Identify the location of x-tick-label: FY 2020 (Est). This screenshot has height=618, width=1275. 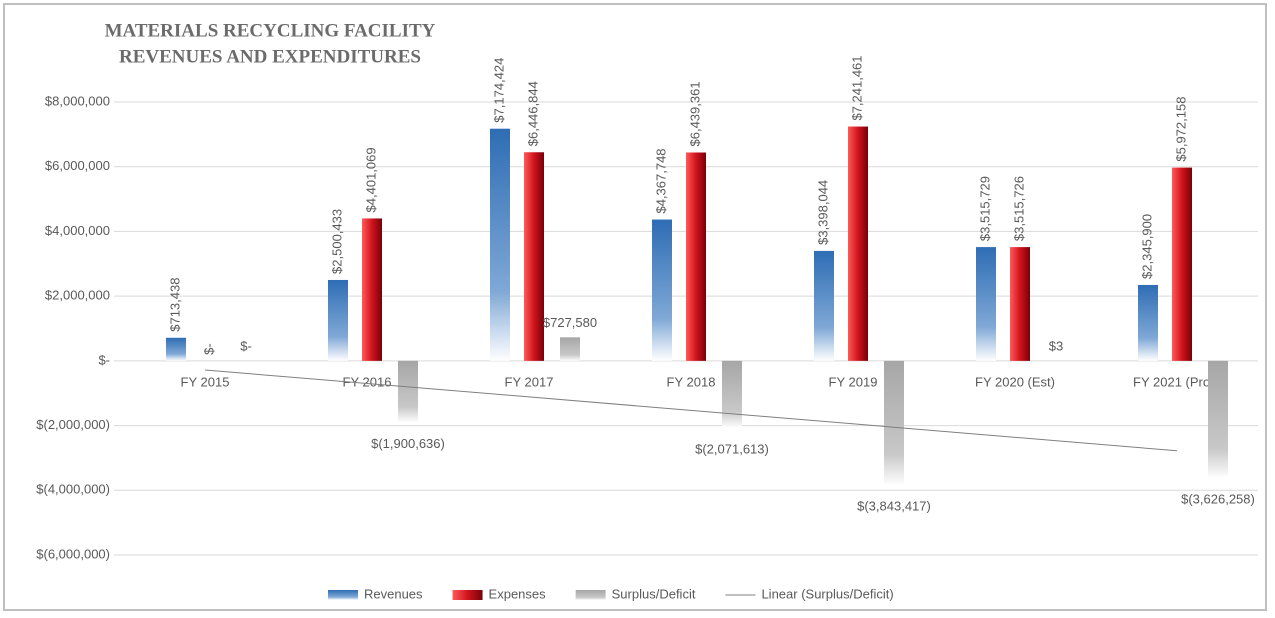
(1015, 381).